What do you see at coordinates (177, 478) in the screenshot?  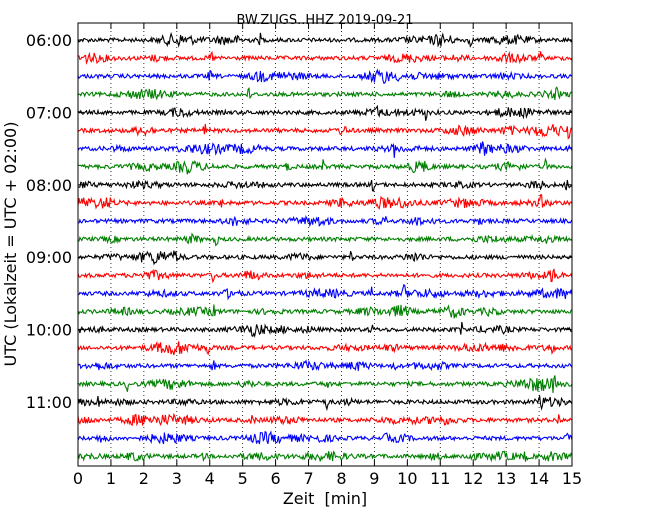 I see `x-tick-label: 3` at bounding box center [177, 478].